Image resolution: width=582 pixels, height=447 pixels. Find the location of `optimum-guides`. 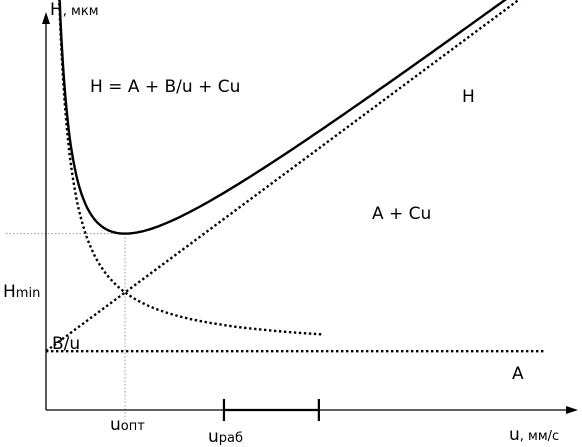

optimum-guides is located at coordinates (66, 326).